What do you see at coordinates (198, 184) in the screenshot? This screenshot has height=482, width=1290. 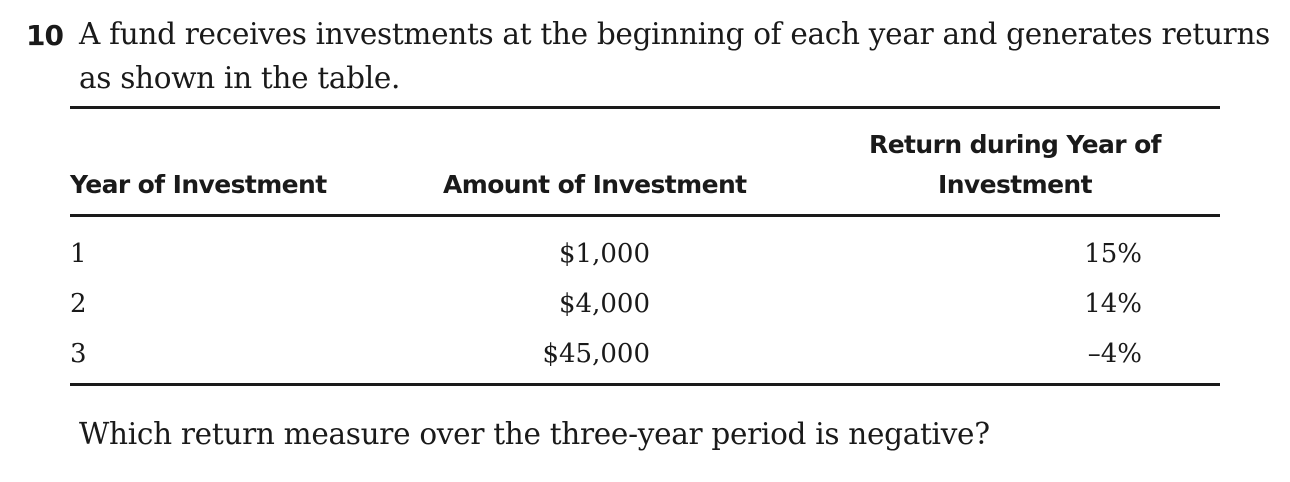 I see `header-year-of-investment: Year of Investment` at bounding box center [198, 184].